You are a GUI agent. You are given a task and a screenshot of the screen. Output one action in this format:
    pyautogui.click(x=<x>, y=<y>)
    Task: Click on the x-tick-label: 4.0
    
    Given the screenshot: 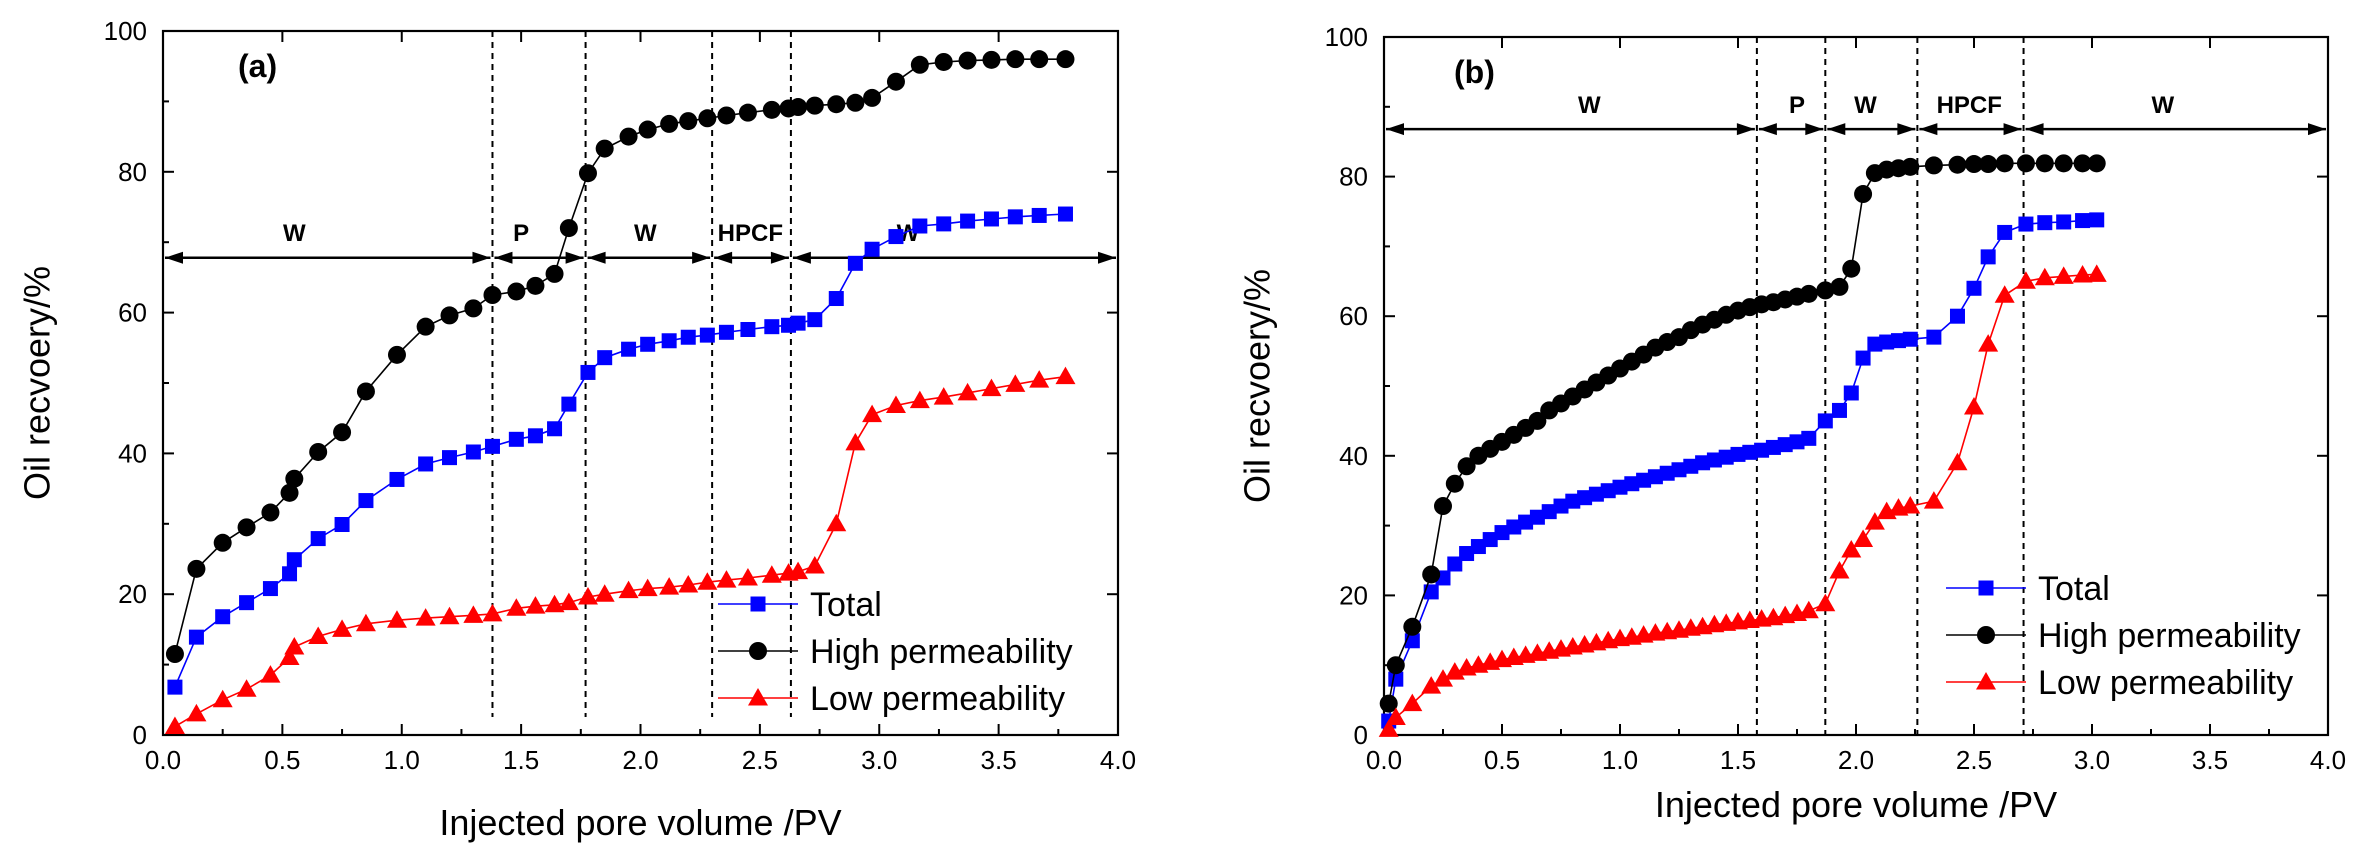 What is the action you would take?
    pyautogui.click(x=1118, y=760)
    